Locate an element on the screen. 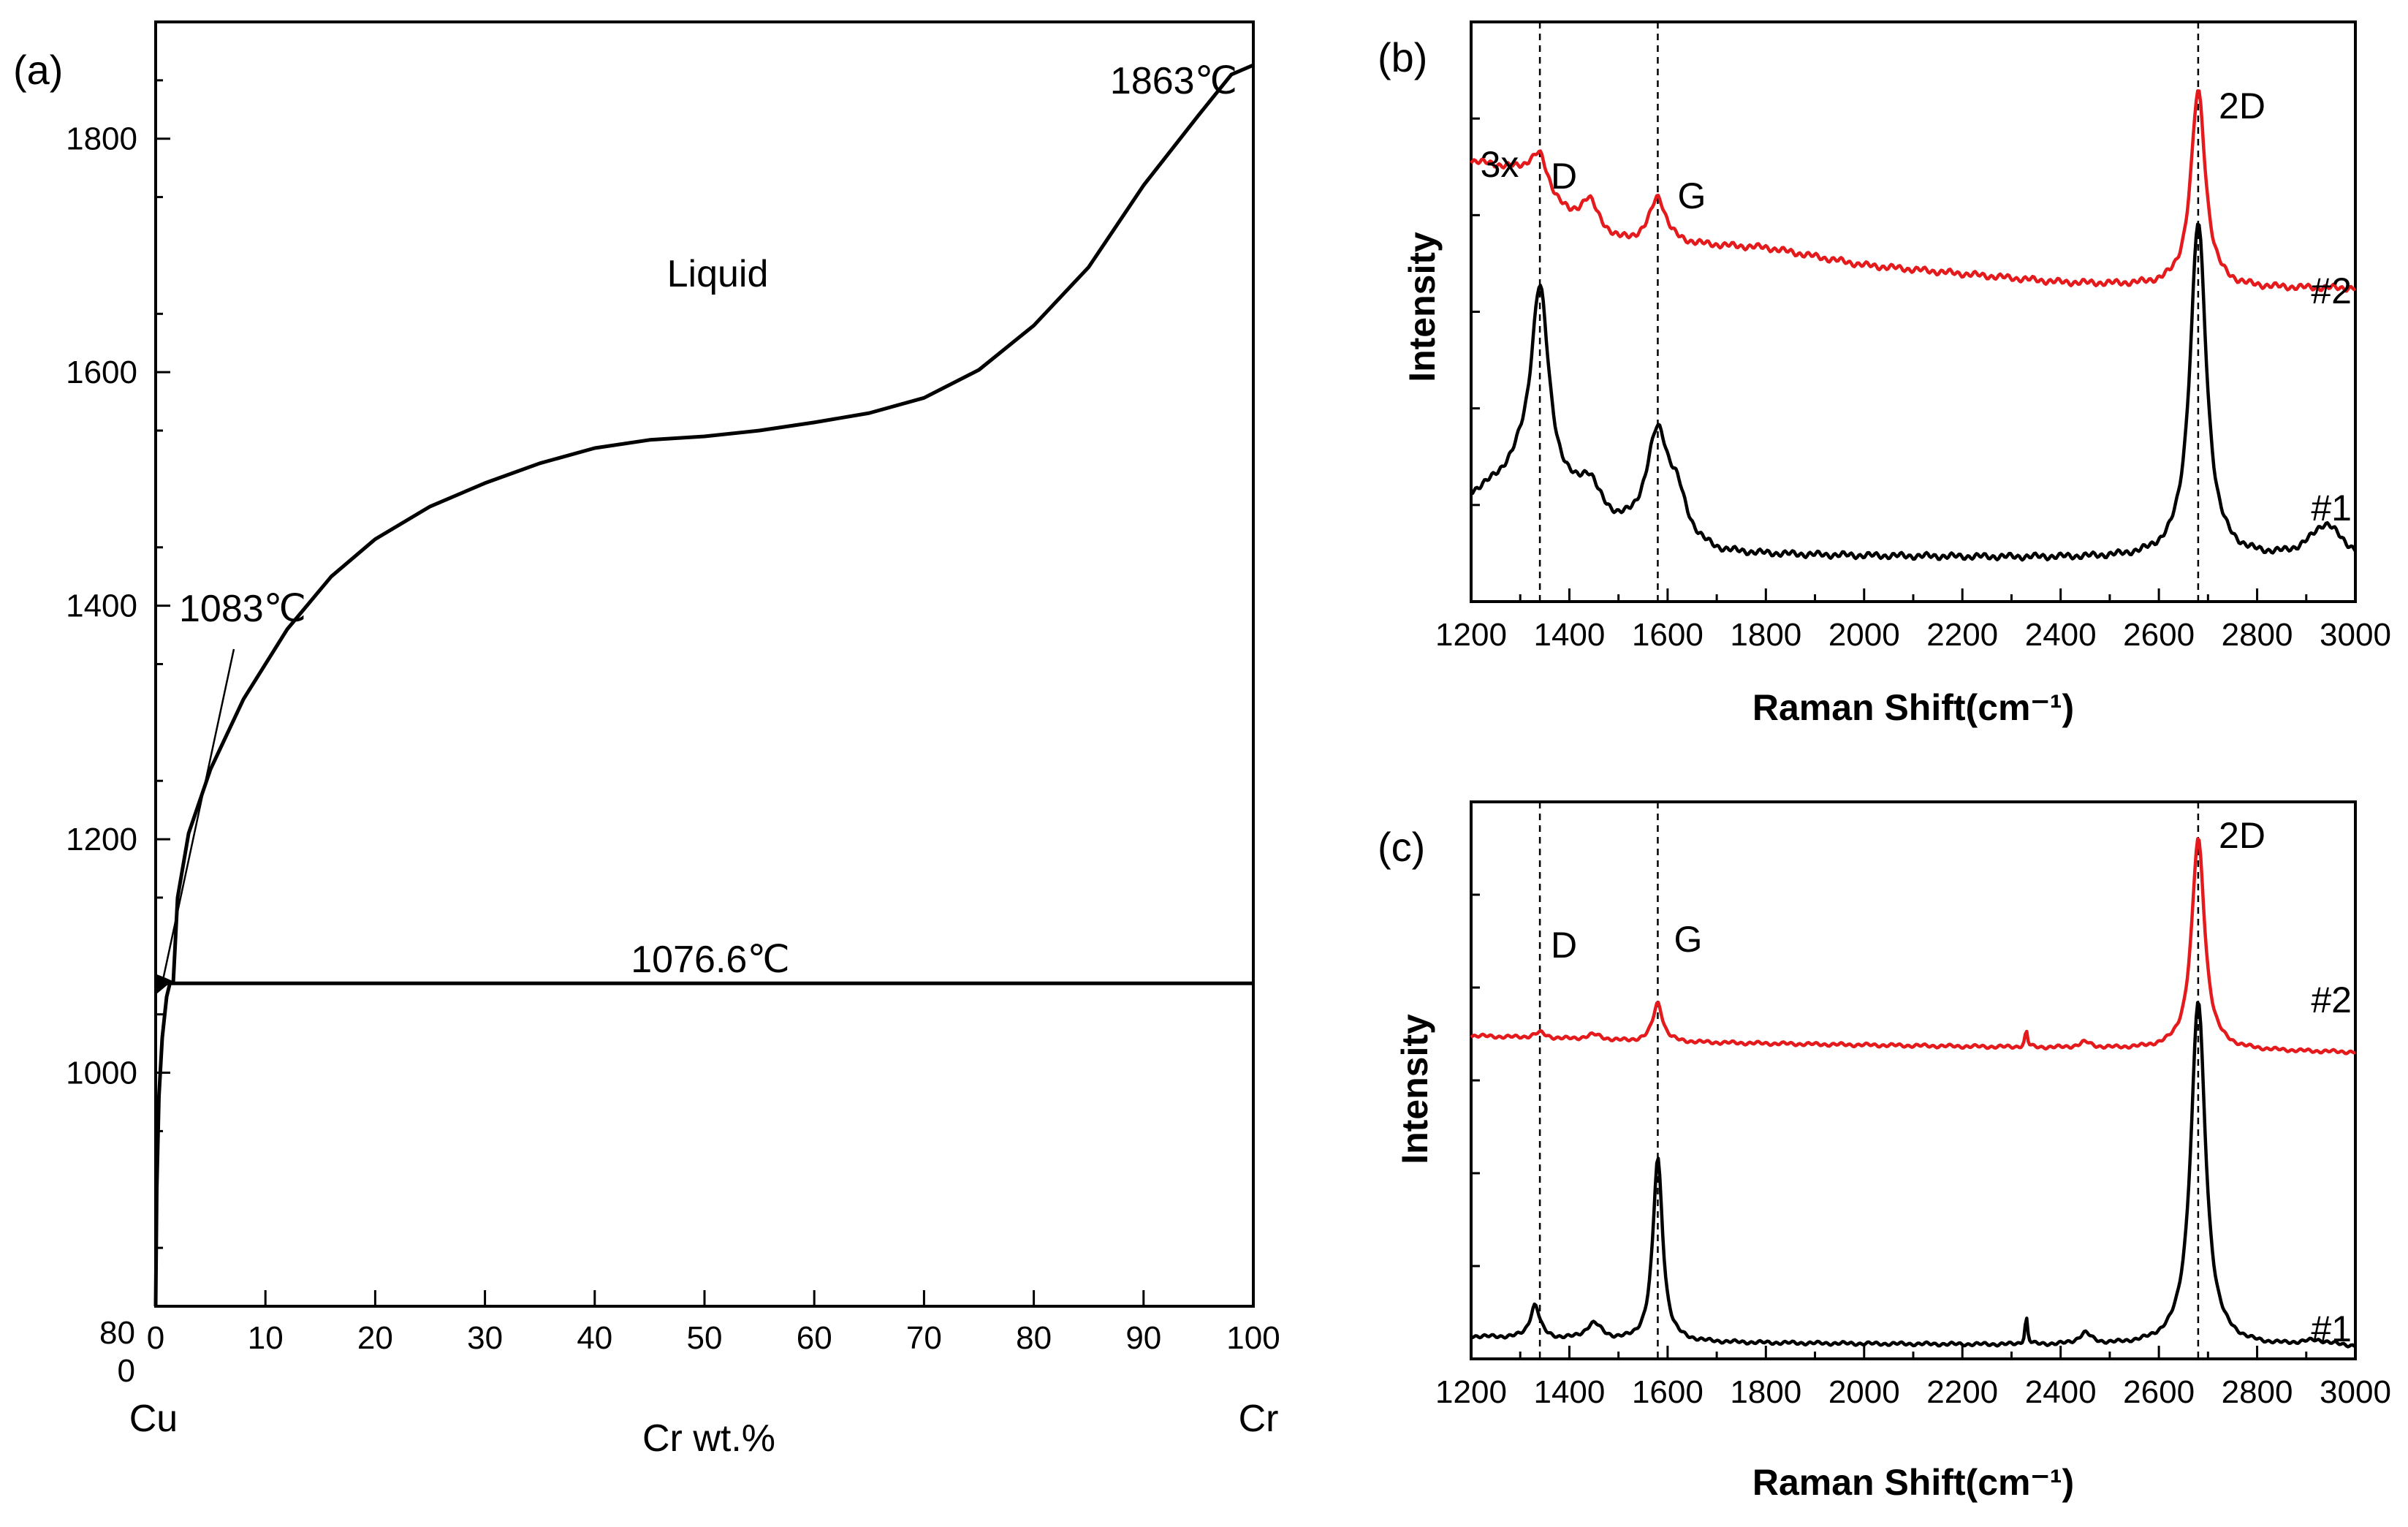 Image resolution: width=2408 pixels, height=1527 pixels. panel-c-x-tick-label: 1800 is located at coordinates (1765, 1392).